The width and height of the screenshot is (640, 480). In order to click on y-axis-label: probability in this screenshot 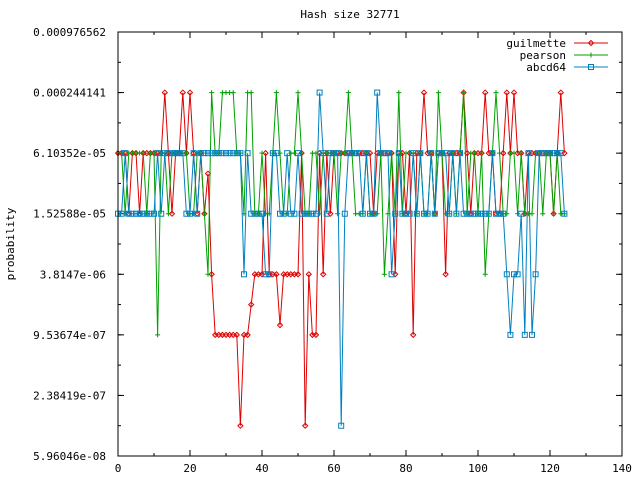, I will do `click(10, 243)`.